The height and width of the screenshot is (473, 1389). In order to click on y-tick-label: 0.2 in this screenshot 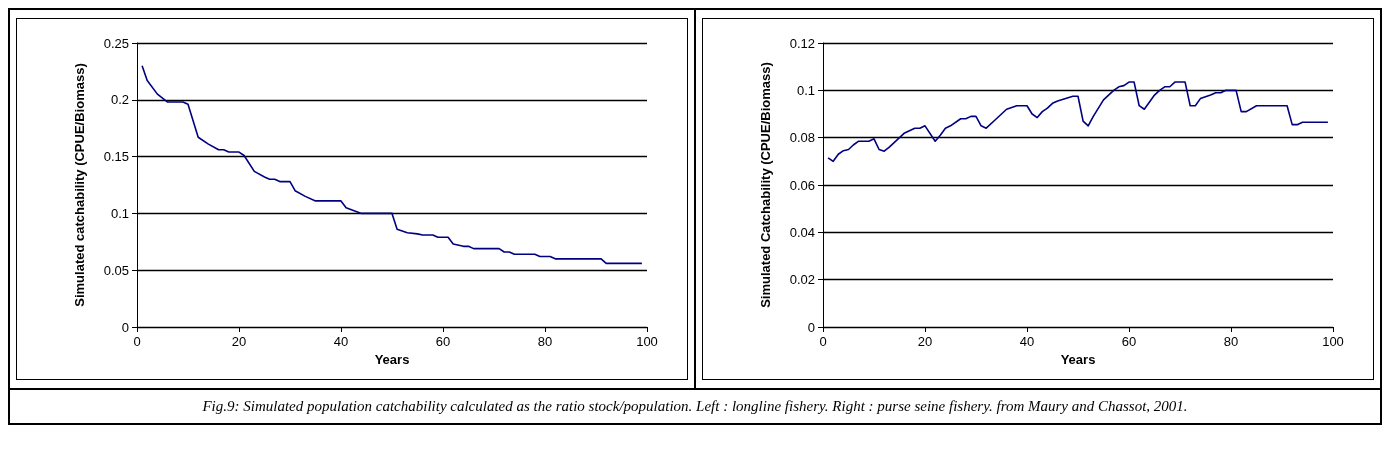, I will do `click(119, 100)`.